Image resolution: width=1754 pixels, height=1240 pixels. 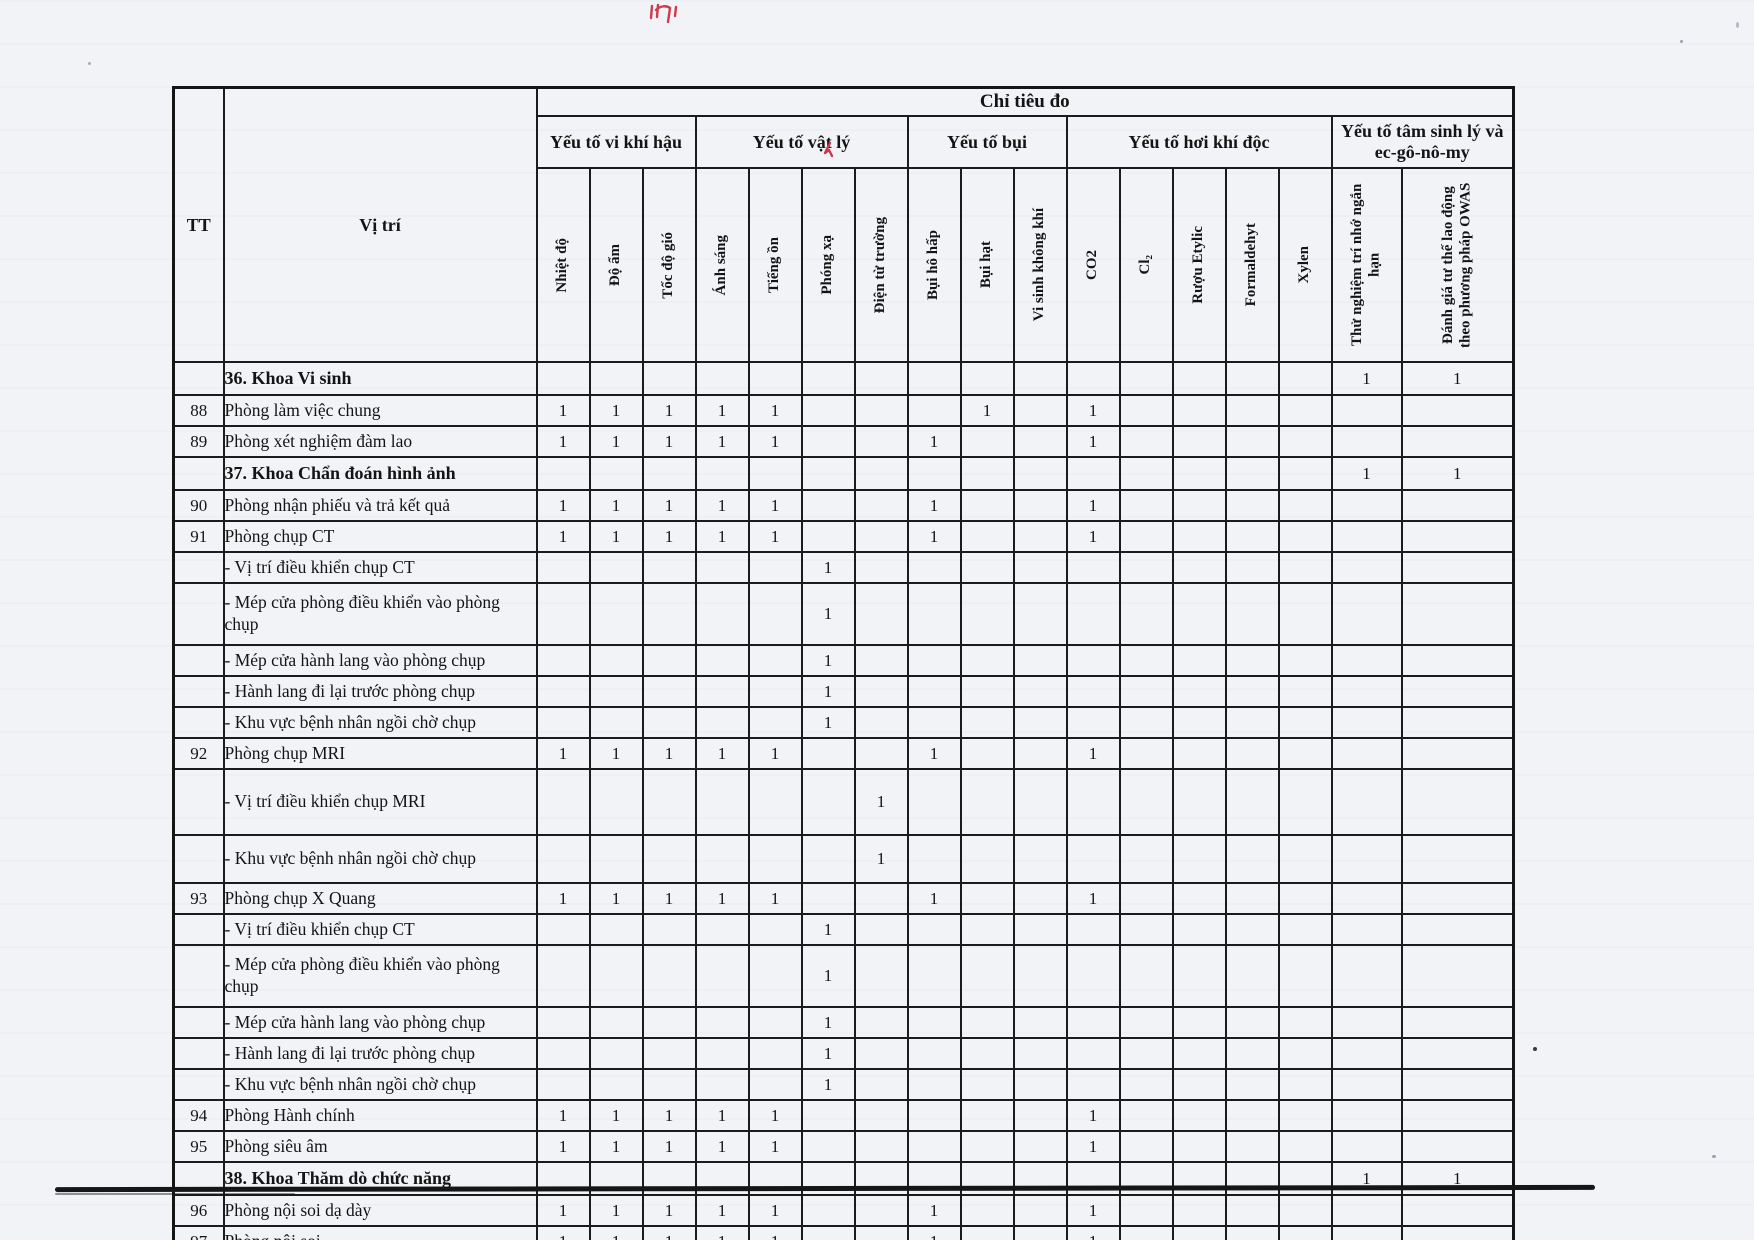 I want to click on location-cell: Phòng nhận phiếu và trả kết quả, so click(x=380, y=505).